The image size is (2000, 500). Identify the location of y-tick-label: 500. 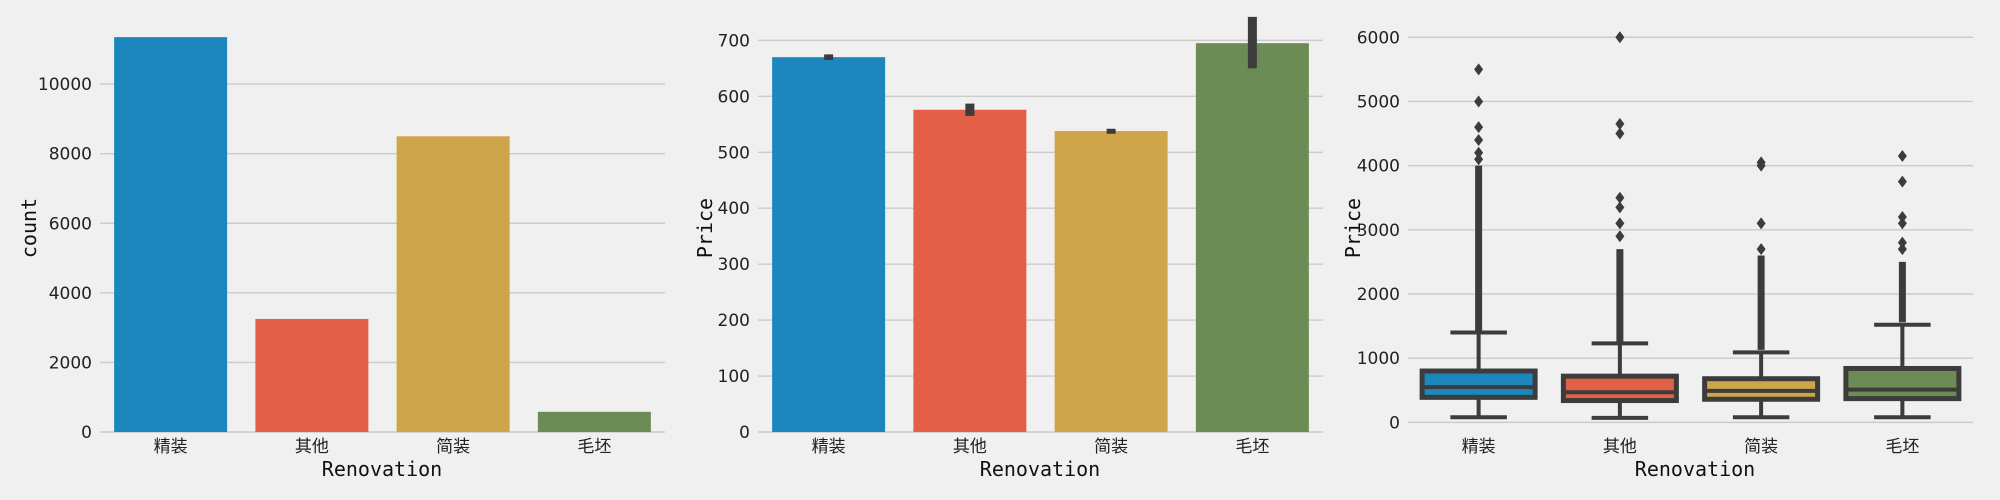
(734, 153).